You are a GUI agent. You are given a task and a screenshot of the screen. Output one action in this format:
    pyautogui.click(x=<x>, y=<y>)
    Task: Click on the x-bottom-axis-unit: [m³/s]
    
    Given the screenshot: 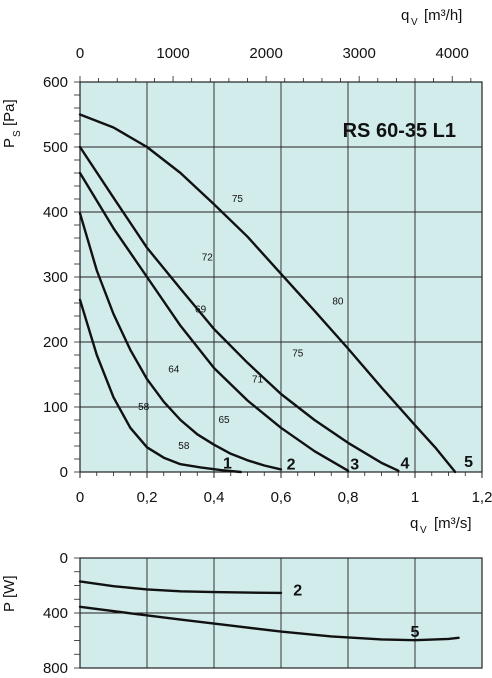 What is the action you would take?
    pyautogui.click(x=453, y=523)
    